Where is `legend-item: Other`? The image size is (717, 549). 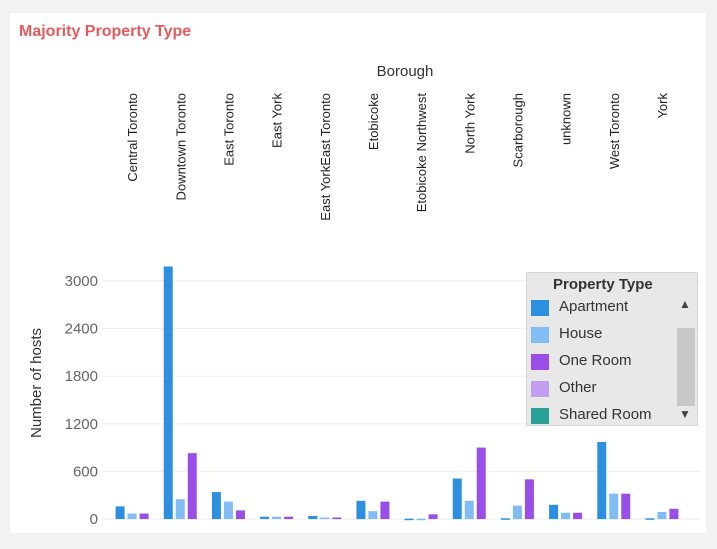
legend-item: Other is located at coordinates (601, 389).